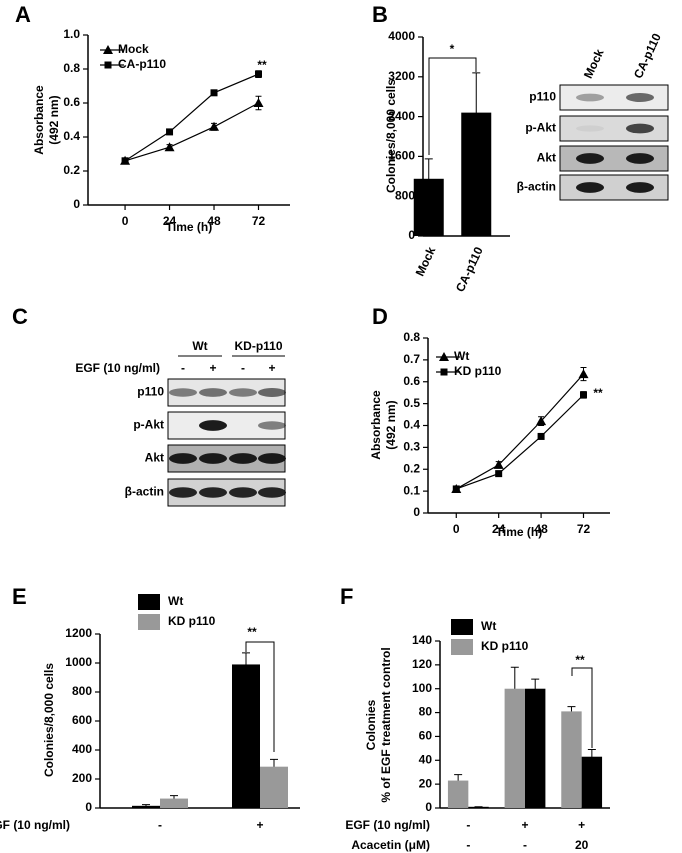  Describe the element at coordinates (536, 187) in the screenshot. I see `blot-row-label: β-actin` at that location.